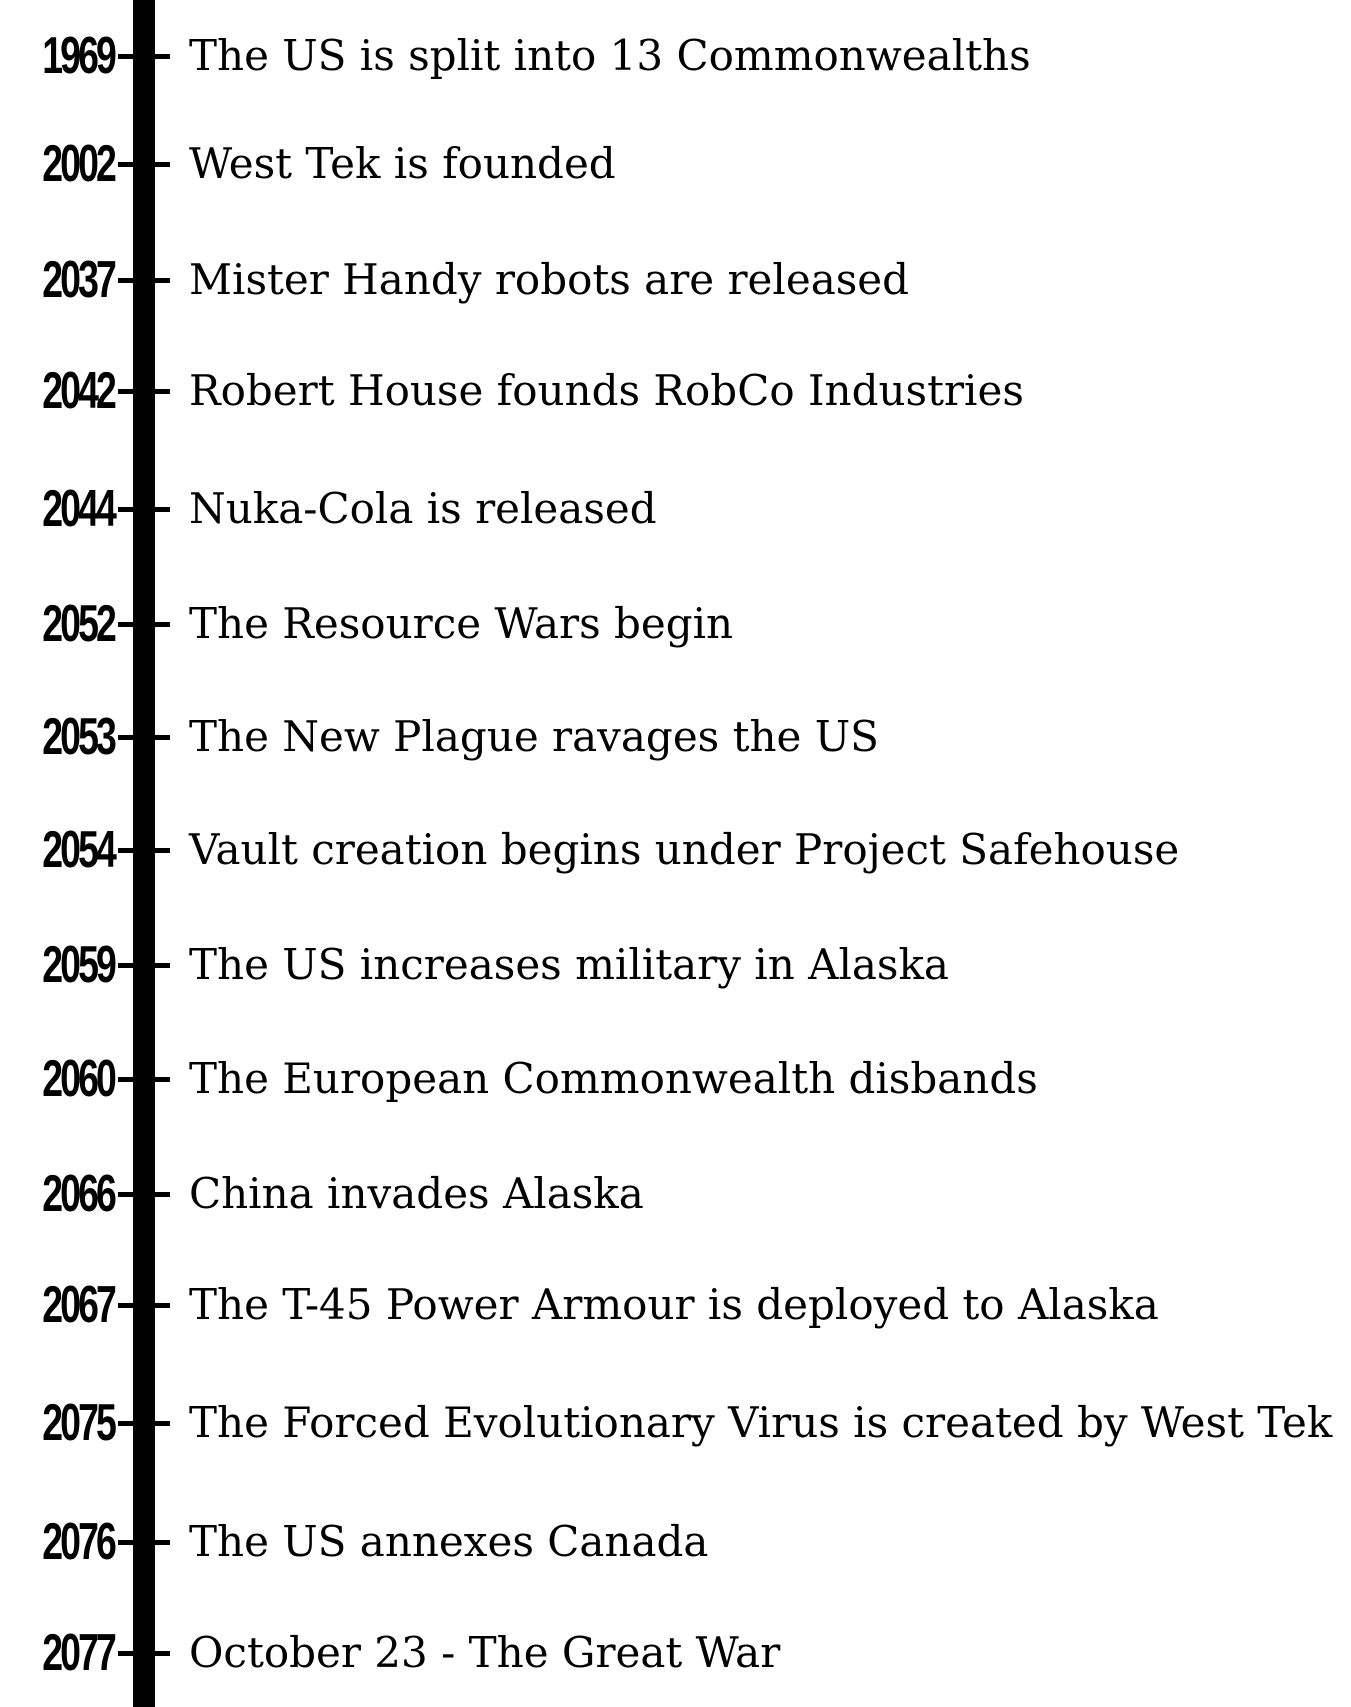 This screenshot has width=1351, height=1707. What do you see at coordinates (534, 736) in the screenshot?
I see `event-description: The New Plague ravages the US` at bounding box center [534, 736].